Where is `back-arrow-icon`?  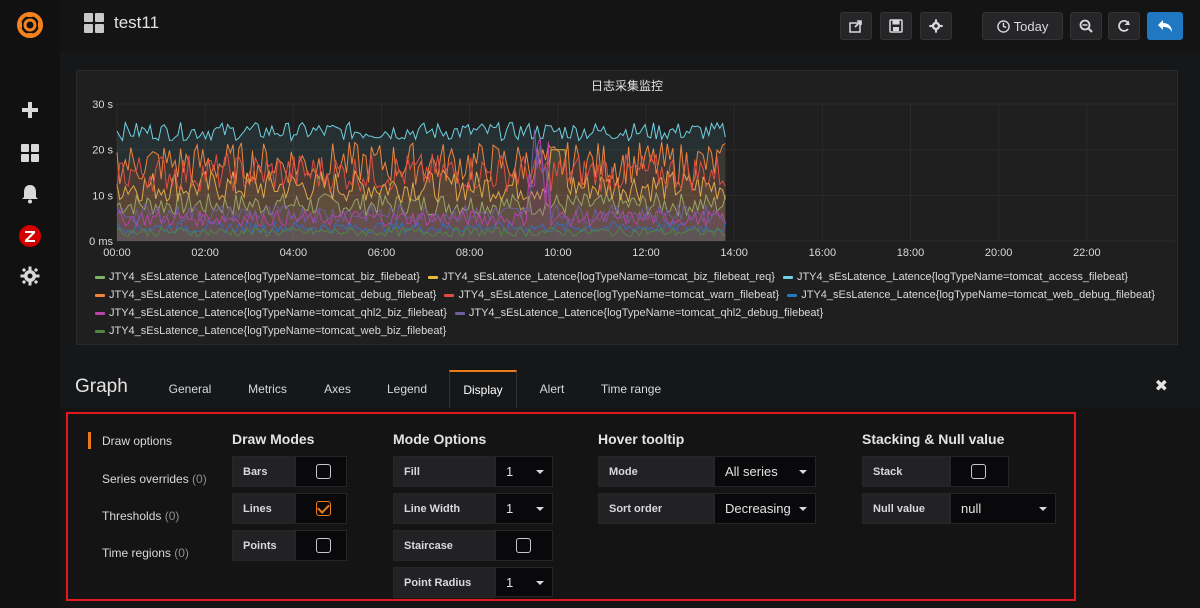 back-arrow-icon is located at coordinates (1165, 26).